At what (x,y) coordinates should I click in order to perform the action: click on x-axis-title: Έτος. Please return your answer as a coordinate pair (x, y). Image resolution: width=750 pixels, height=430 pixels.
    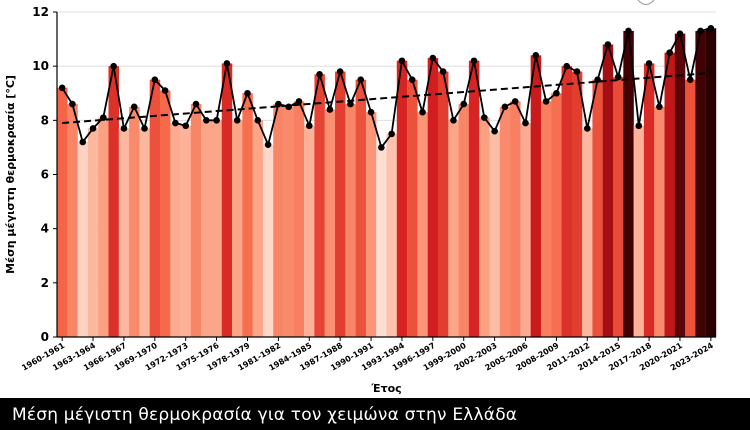
    Looking at the image, I should click on (385, 388).